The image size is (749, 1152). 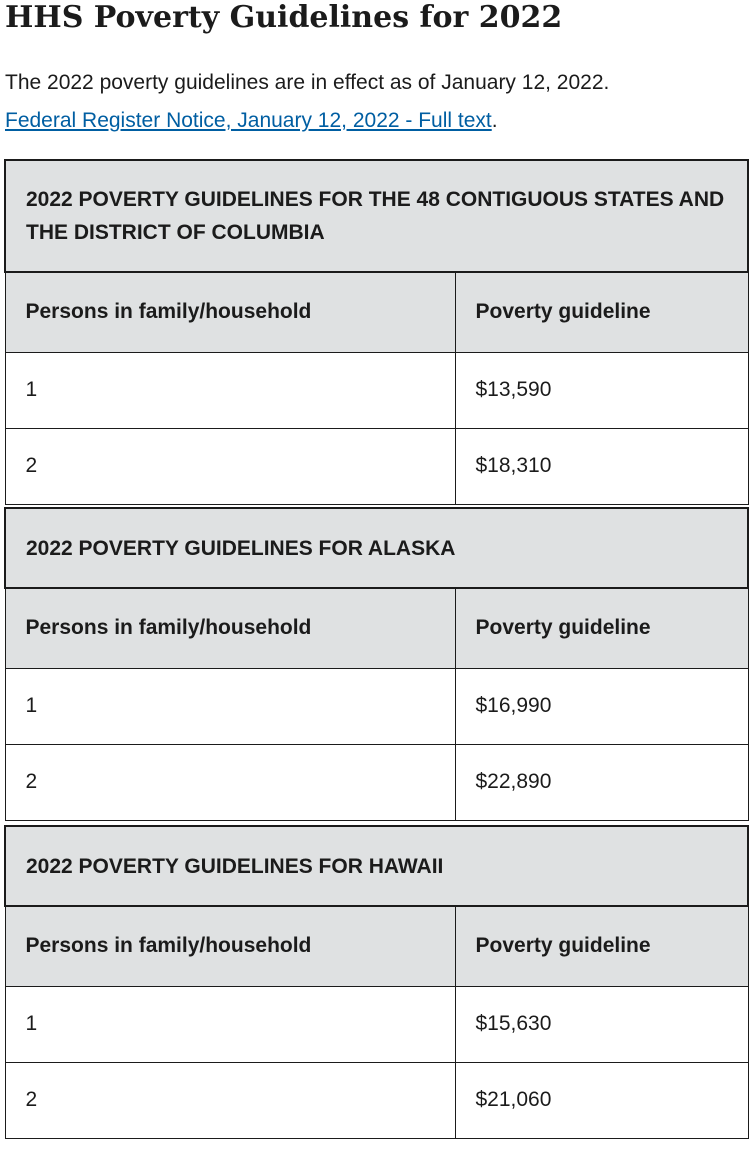 I want to click on table-caption-row: 2022 POVERTY GUIDELINES FOR HAWAII, so click(x=376, y=866).